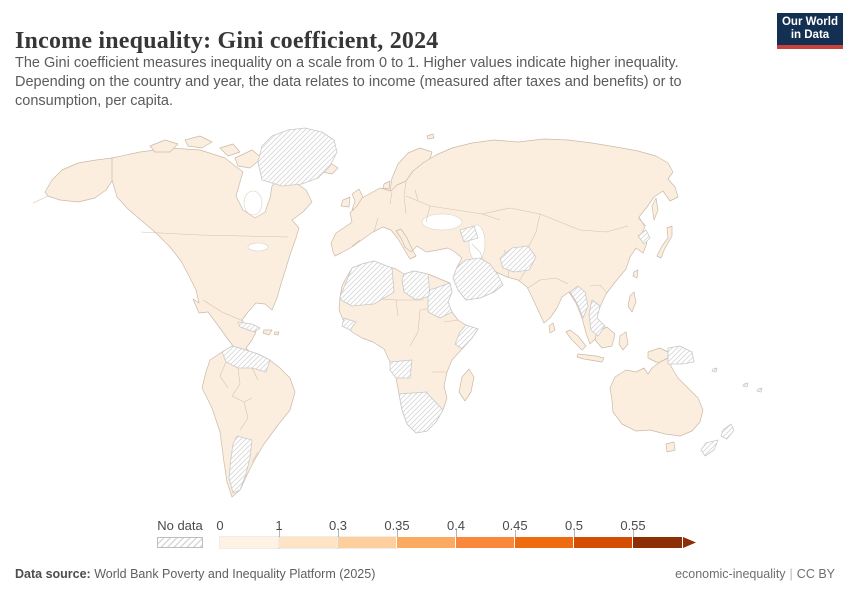  Describe the element at coordinates (644, 237) in the screenshot. I see `nodata-north-korea` at that location.